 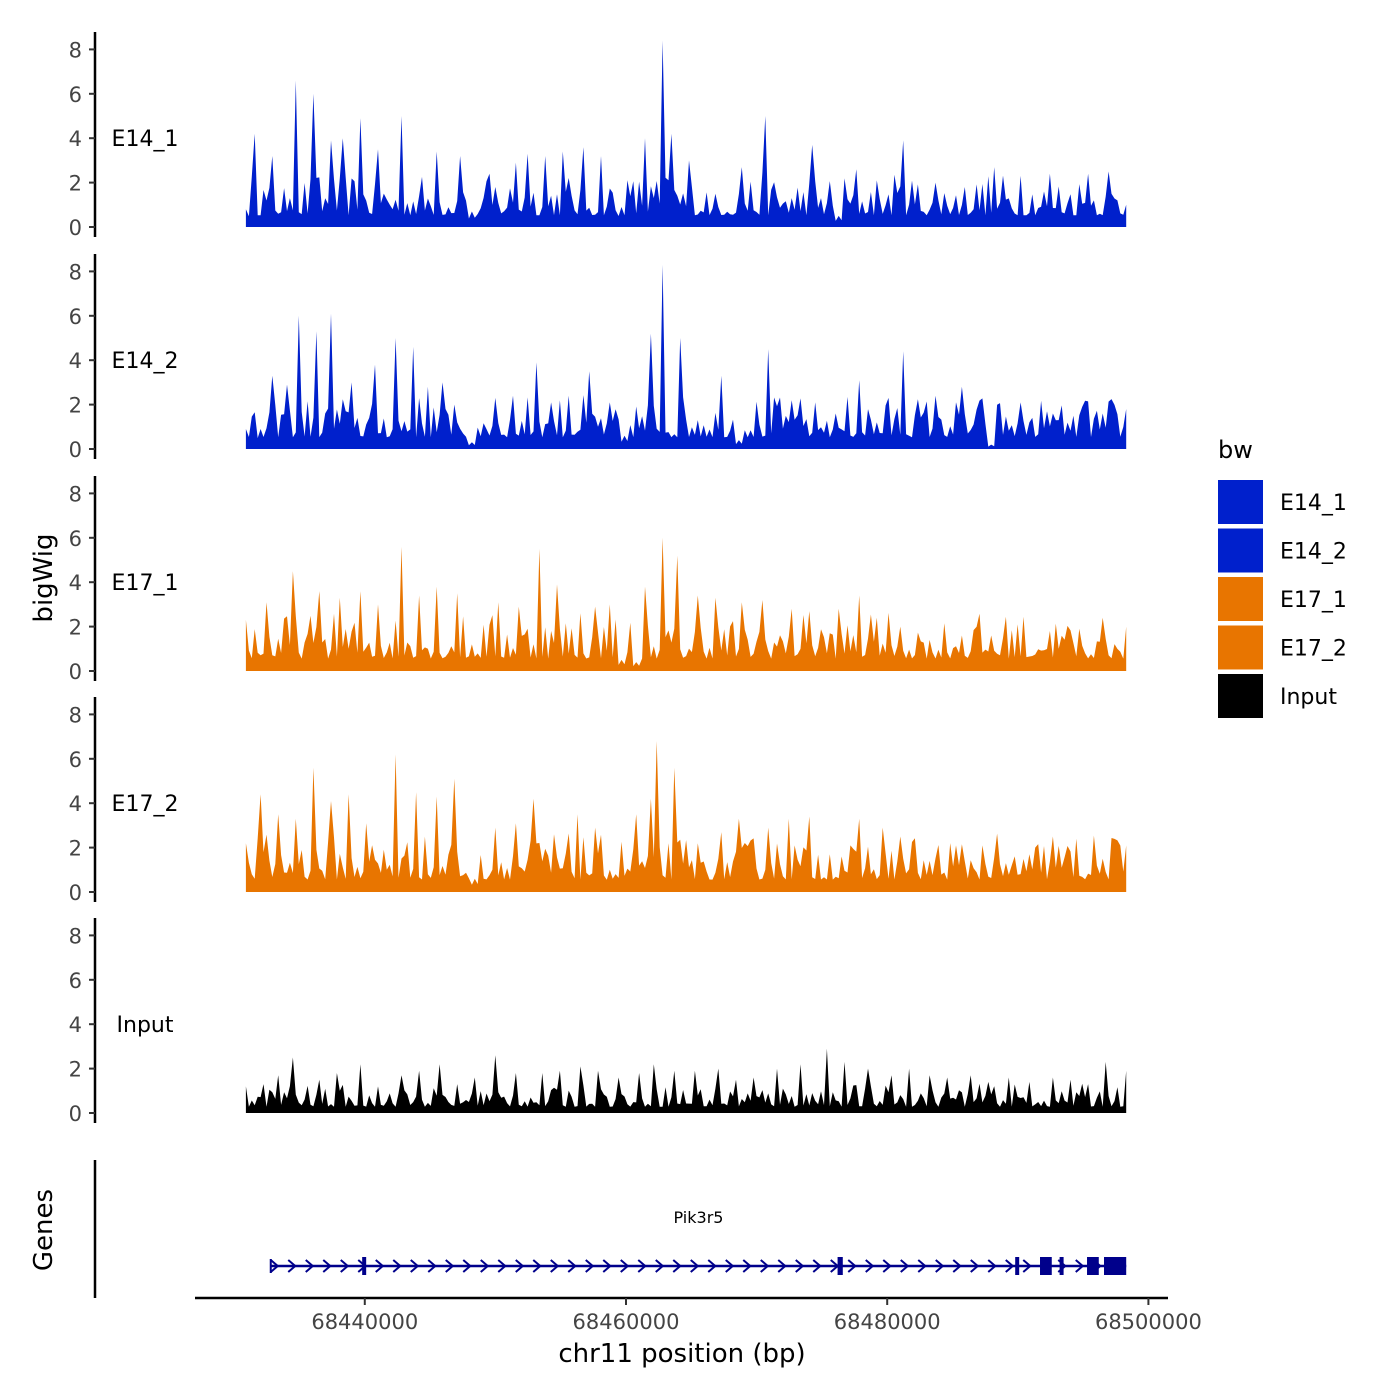 I want to click on track-label: E17_2, so click(x=145, y=804).